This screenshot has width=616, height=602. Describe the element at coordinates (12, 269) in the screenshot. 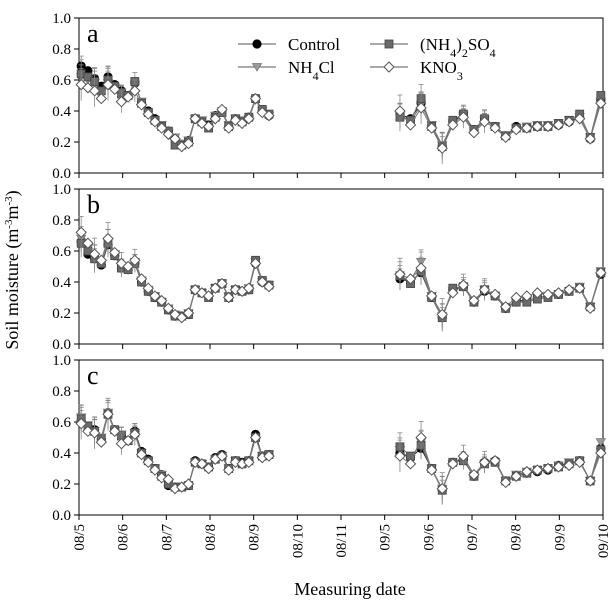

I see `y-axis-label: Soil moisture (m-3m-3)` at that location.